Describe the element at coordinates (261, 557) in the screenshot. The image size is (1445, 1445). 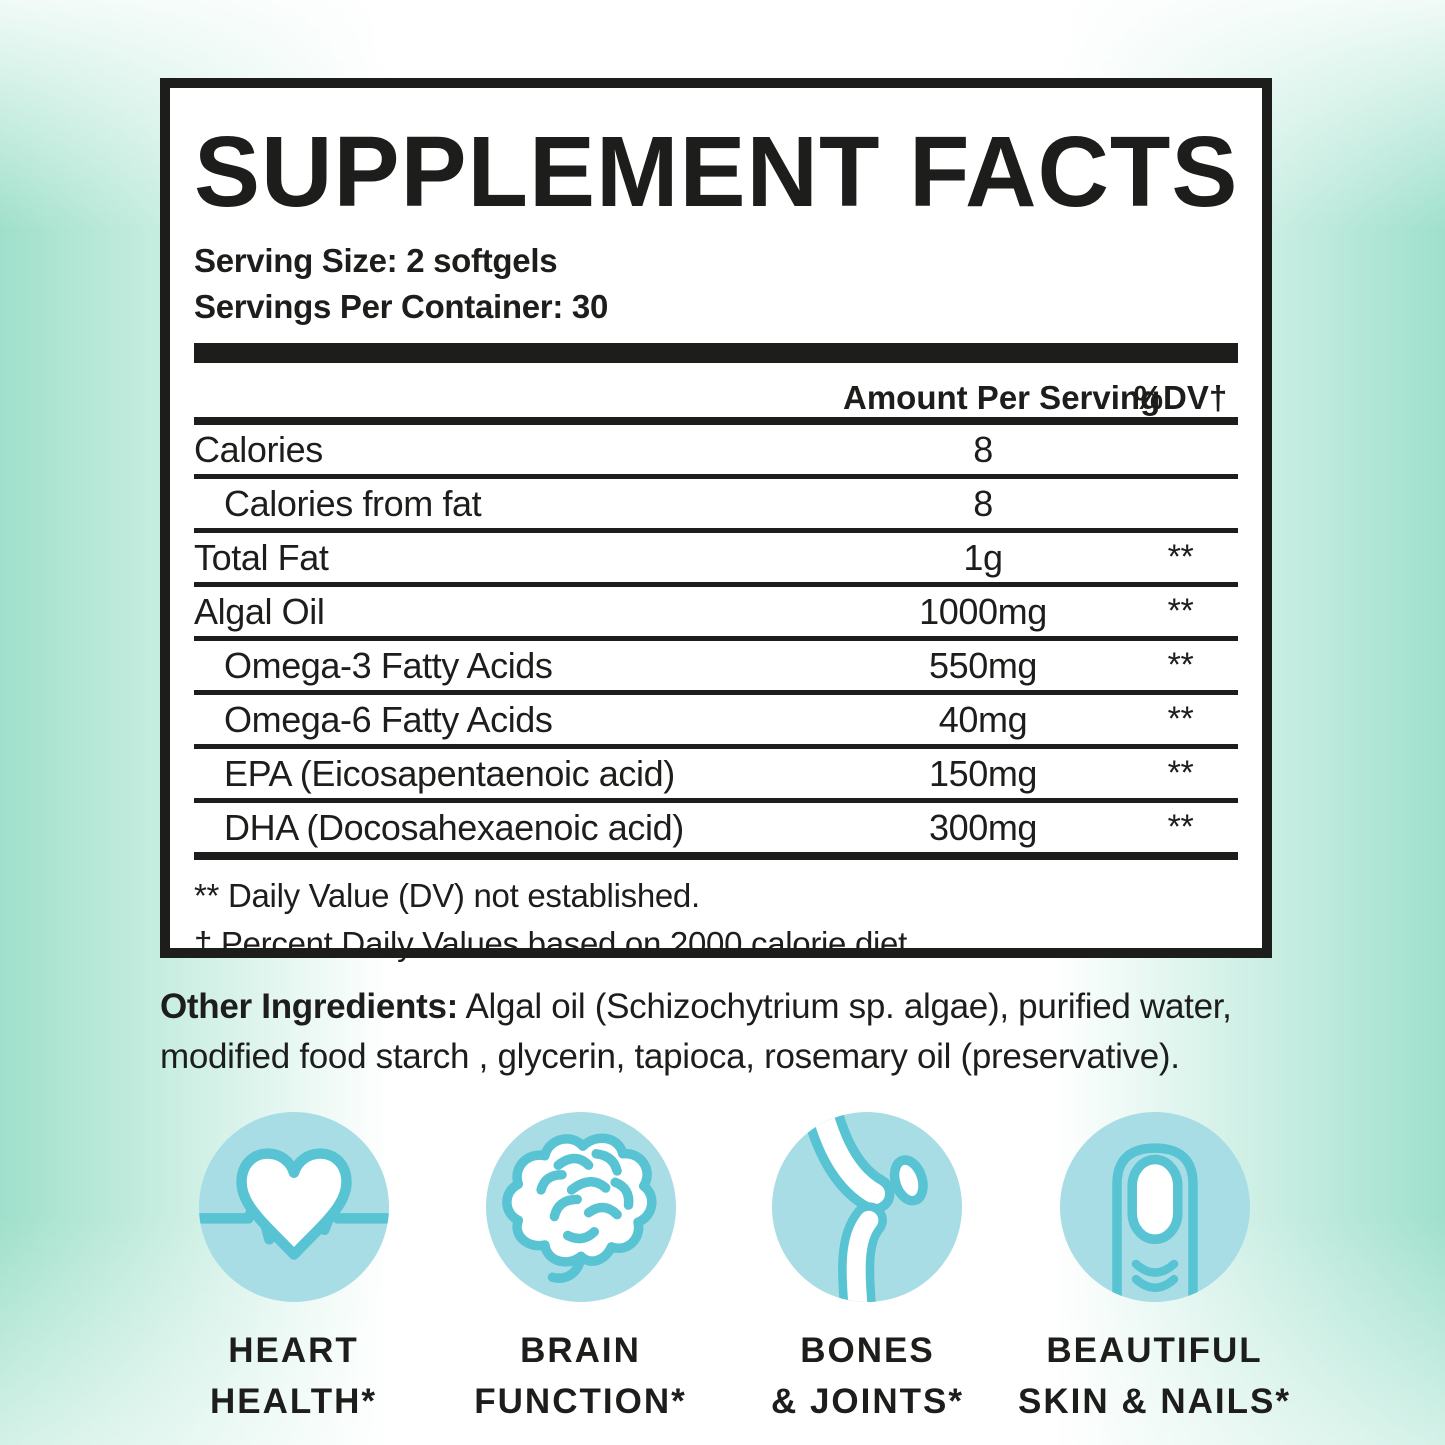
I see `nutrient-name: Total Fat` at that location.